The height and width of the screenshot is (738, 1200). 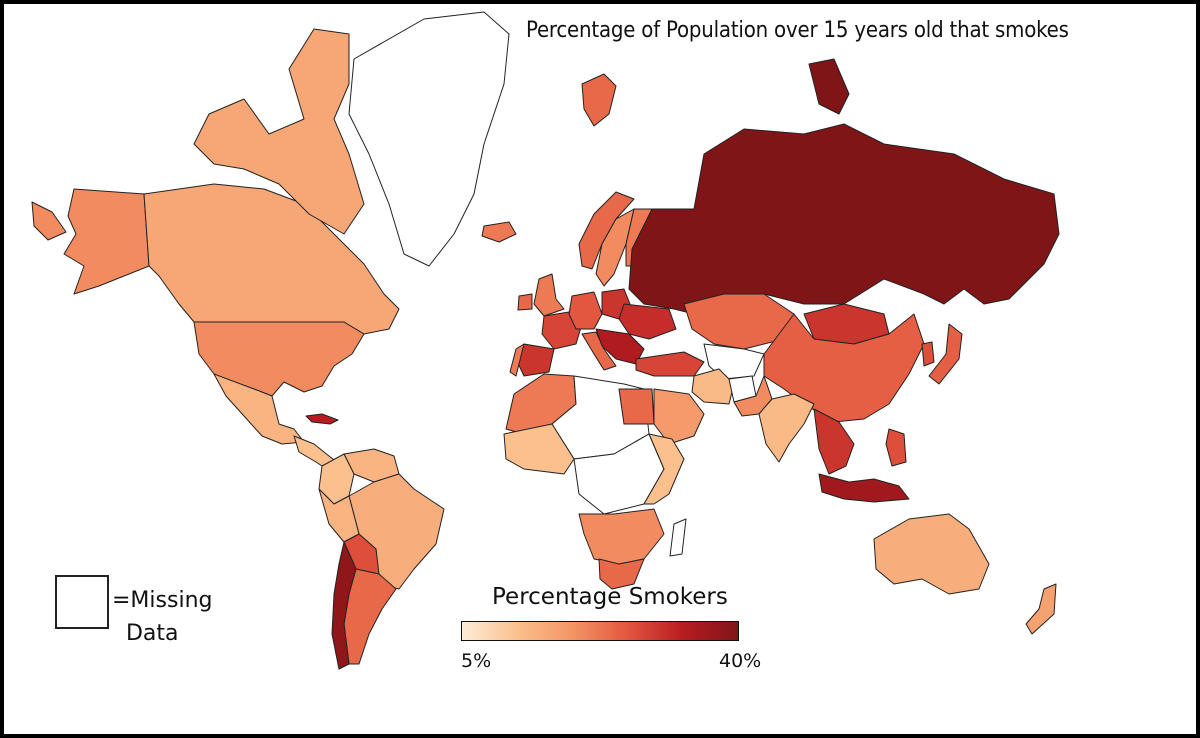 I want to click on region-russia-arctic, so click(x=829, y=86).